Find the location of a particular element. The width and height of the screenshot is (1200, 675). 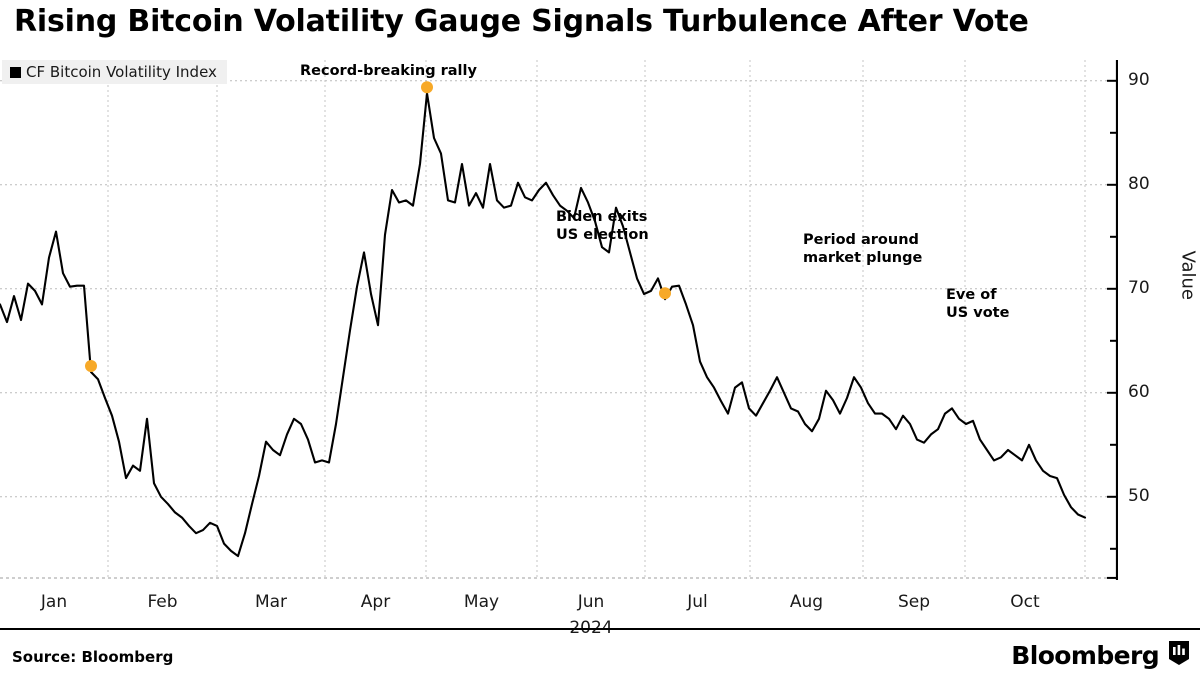

y-tick-label-70: 70 is located at coordinates (1139, 287).